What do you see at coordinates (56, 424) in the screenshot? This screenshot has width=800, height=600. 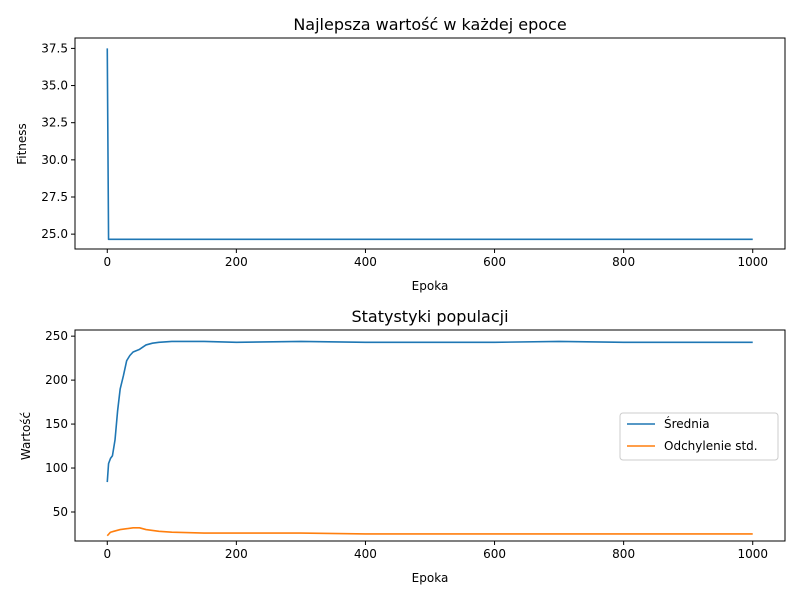 I see `y-tick-label: 150` at bounding box center [56, 424].